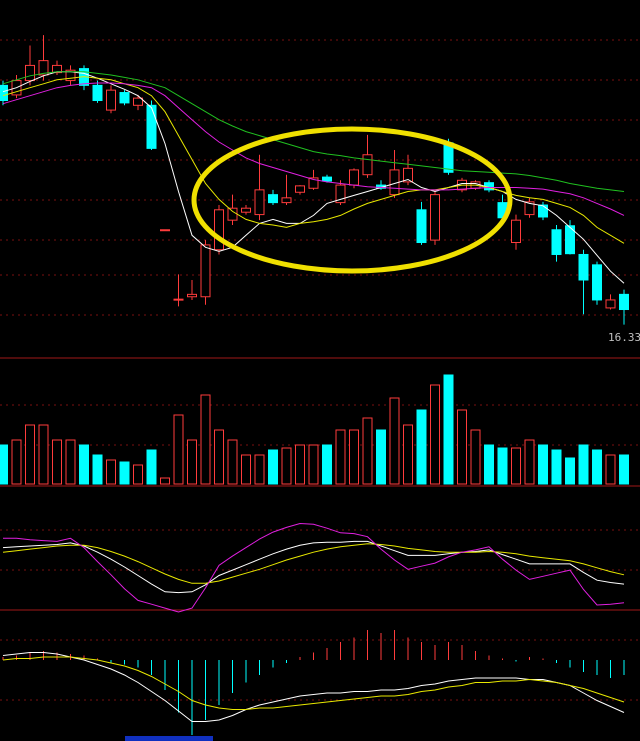 The width and height of the screenshot is (640, 741). What do you see at coordinates (169, 738) in the screenshot?
I see `date-cursor-box` at bounding box center [169, 738].